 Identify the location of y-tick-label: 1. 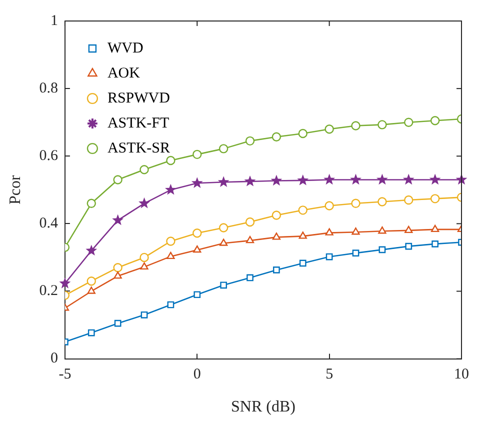
(54, 20).